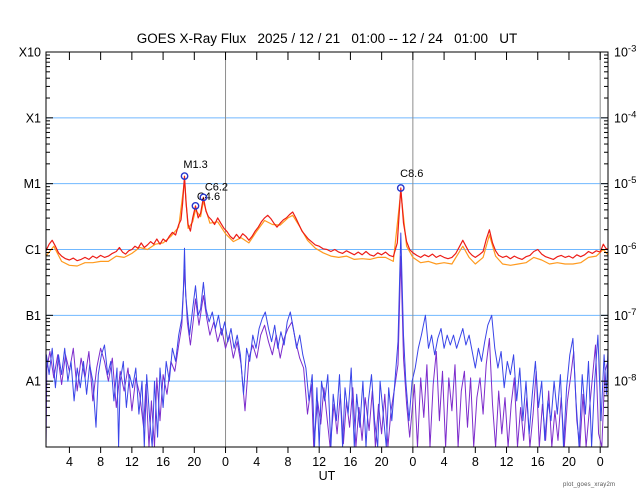  Describe the element at coordinates (625, 315) in the screenshot. I see `y-right-label: 10-7` at that location.